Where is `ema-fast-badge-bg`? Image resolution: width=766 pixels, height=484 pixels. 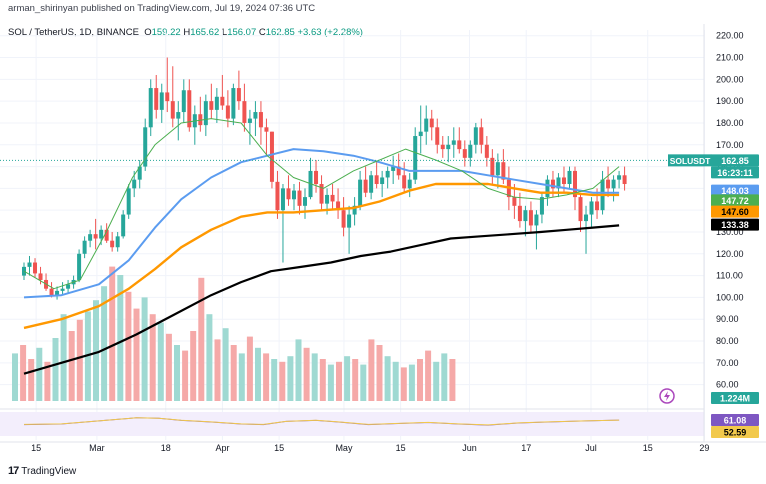 ema-fast-badge-bg is located at coordinates (735, 200).